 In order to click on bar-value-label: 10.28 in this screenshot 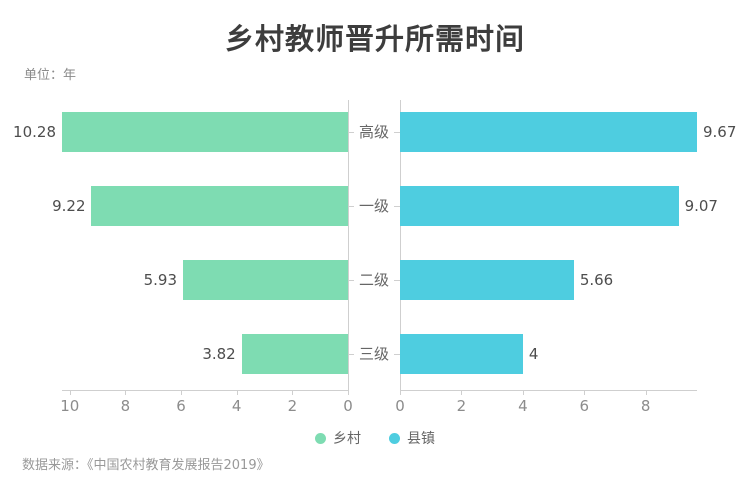, I will do `click(34, 132)`.